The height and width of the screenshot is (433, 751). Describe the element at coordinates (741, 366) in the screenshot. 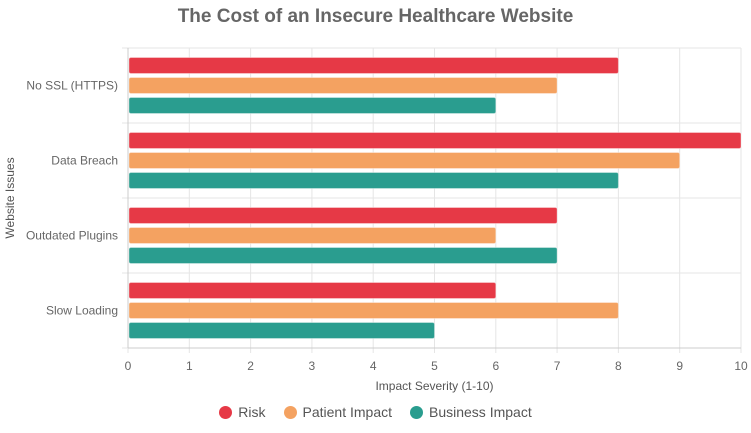

I see `x-tick-label: 10` at that location.